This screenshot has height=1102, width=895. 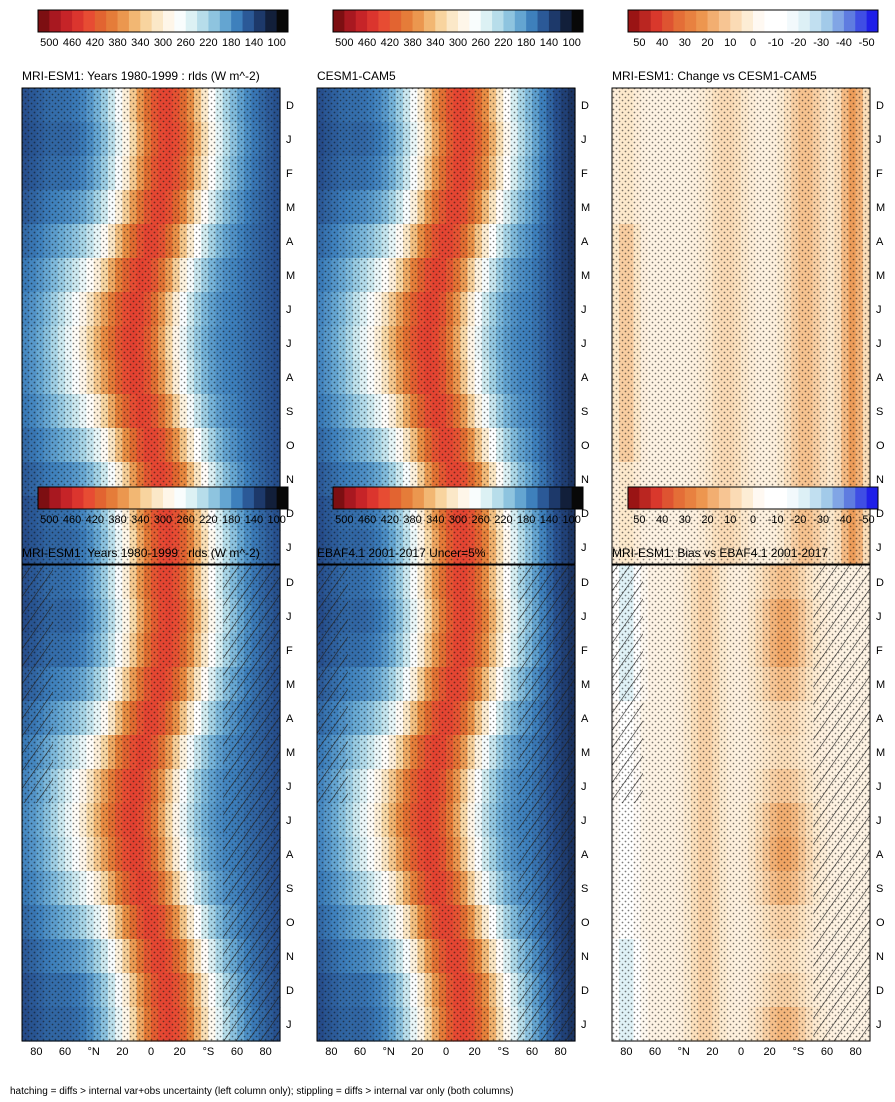 What do you see at coordinates (401, 553) in the screenshot?
I see `panel-title: EBAF4.1 2001-2017 Uncer=5%` at bounding box center [401, 553].